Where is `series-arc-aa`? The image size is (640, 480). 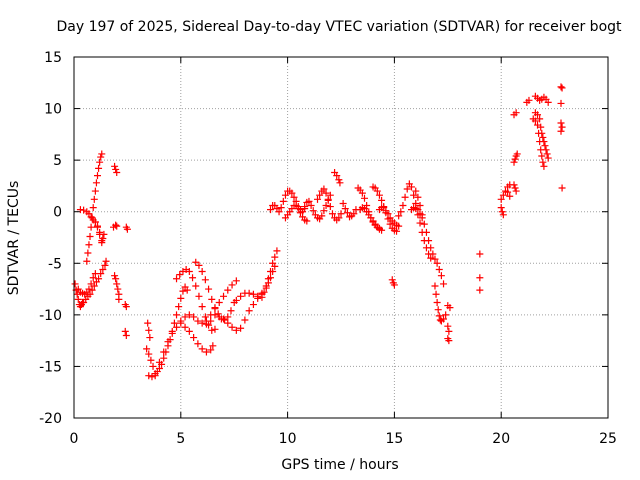 series-arc-aa is located at coordinates (371, 219).